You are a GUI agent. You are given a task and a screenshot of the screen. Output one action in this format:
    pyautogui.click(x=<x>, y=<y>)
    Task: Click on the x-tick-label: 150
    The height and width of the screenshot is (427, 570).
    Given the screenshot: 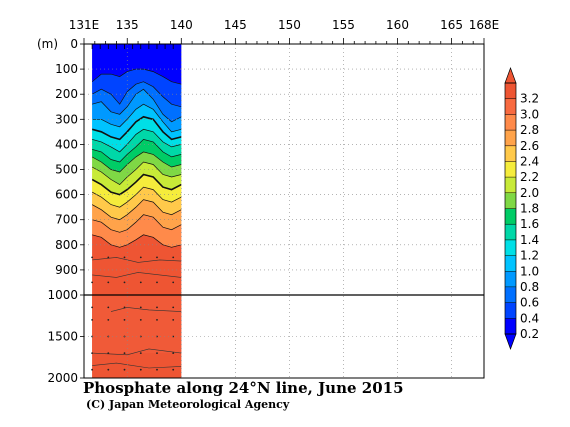 What is the action you would take?
    pyautogui.click(x=289, y=25)
    